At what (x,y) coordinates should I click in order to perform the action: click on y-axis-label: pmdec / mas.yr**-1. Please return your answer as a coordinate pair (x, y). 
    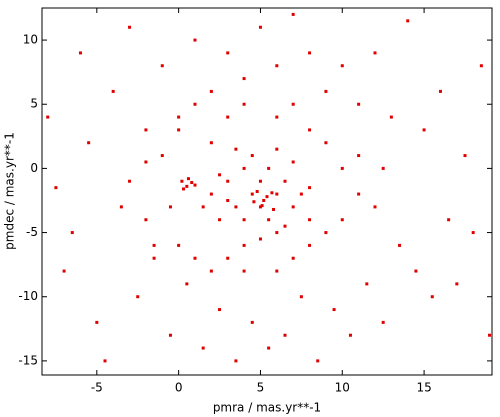
    Looking at the image, I should click on (10, 191).